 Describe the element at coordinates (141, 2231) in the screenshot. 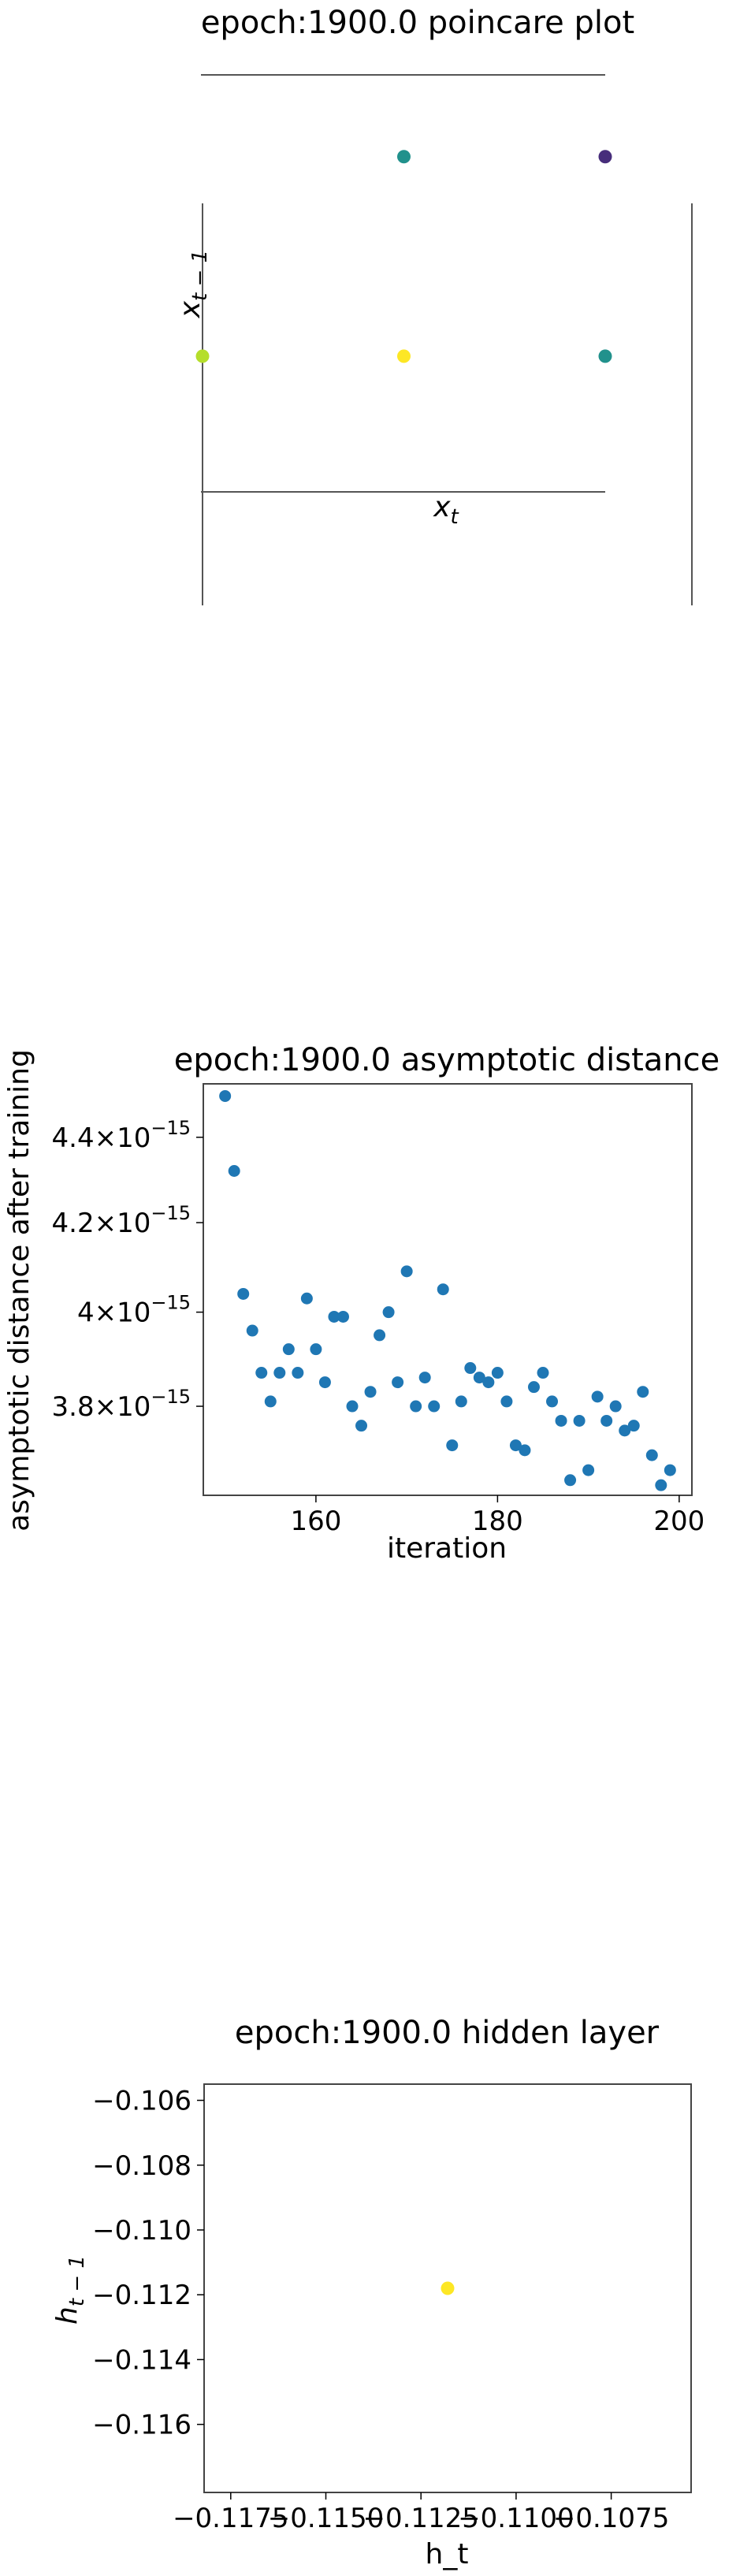

I see `y-tick-label: −0.110` at that location.